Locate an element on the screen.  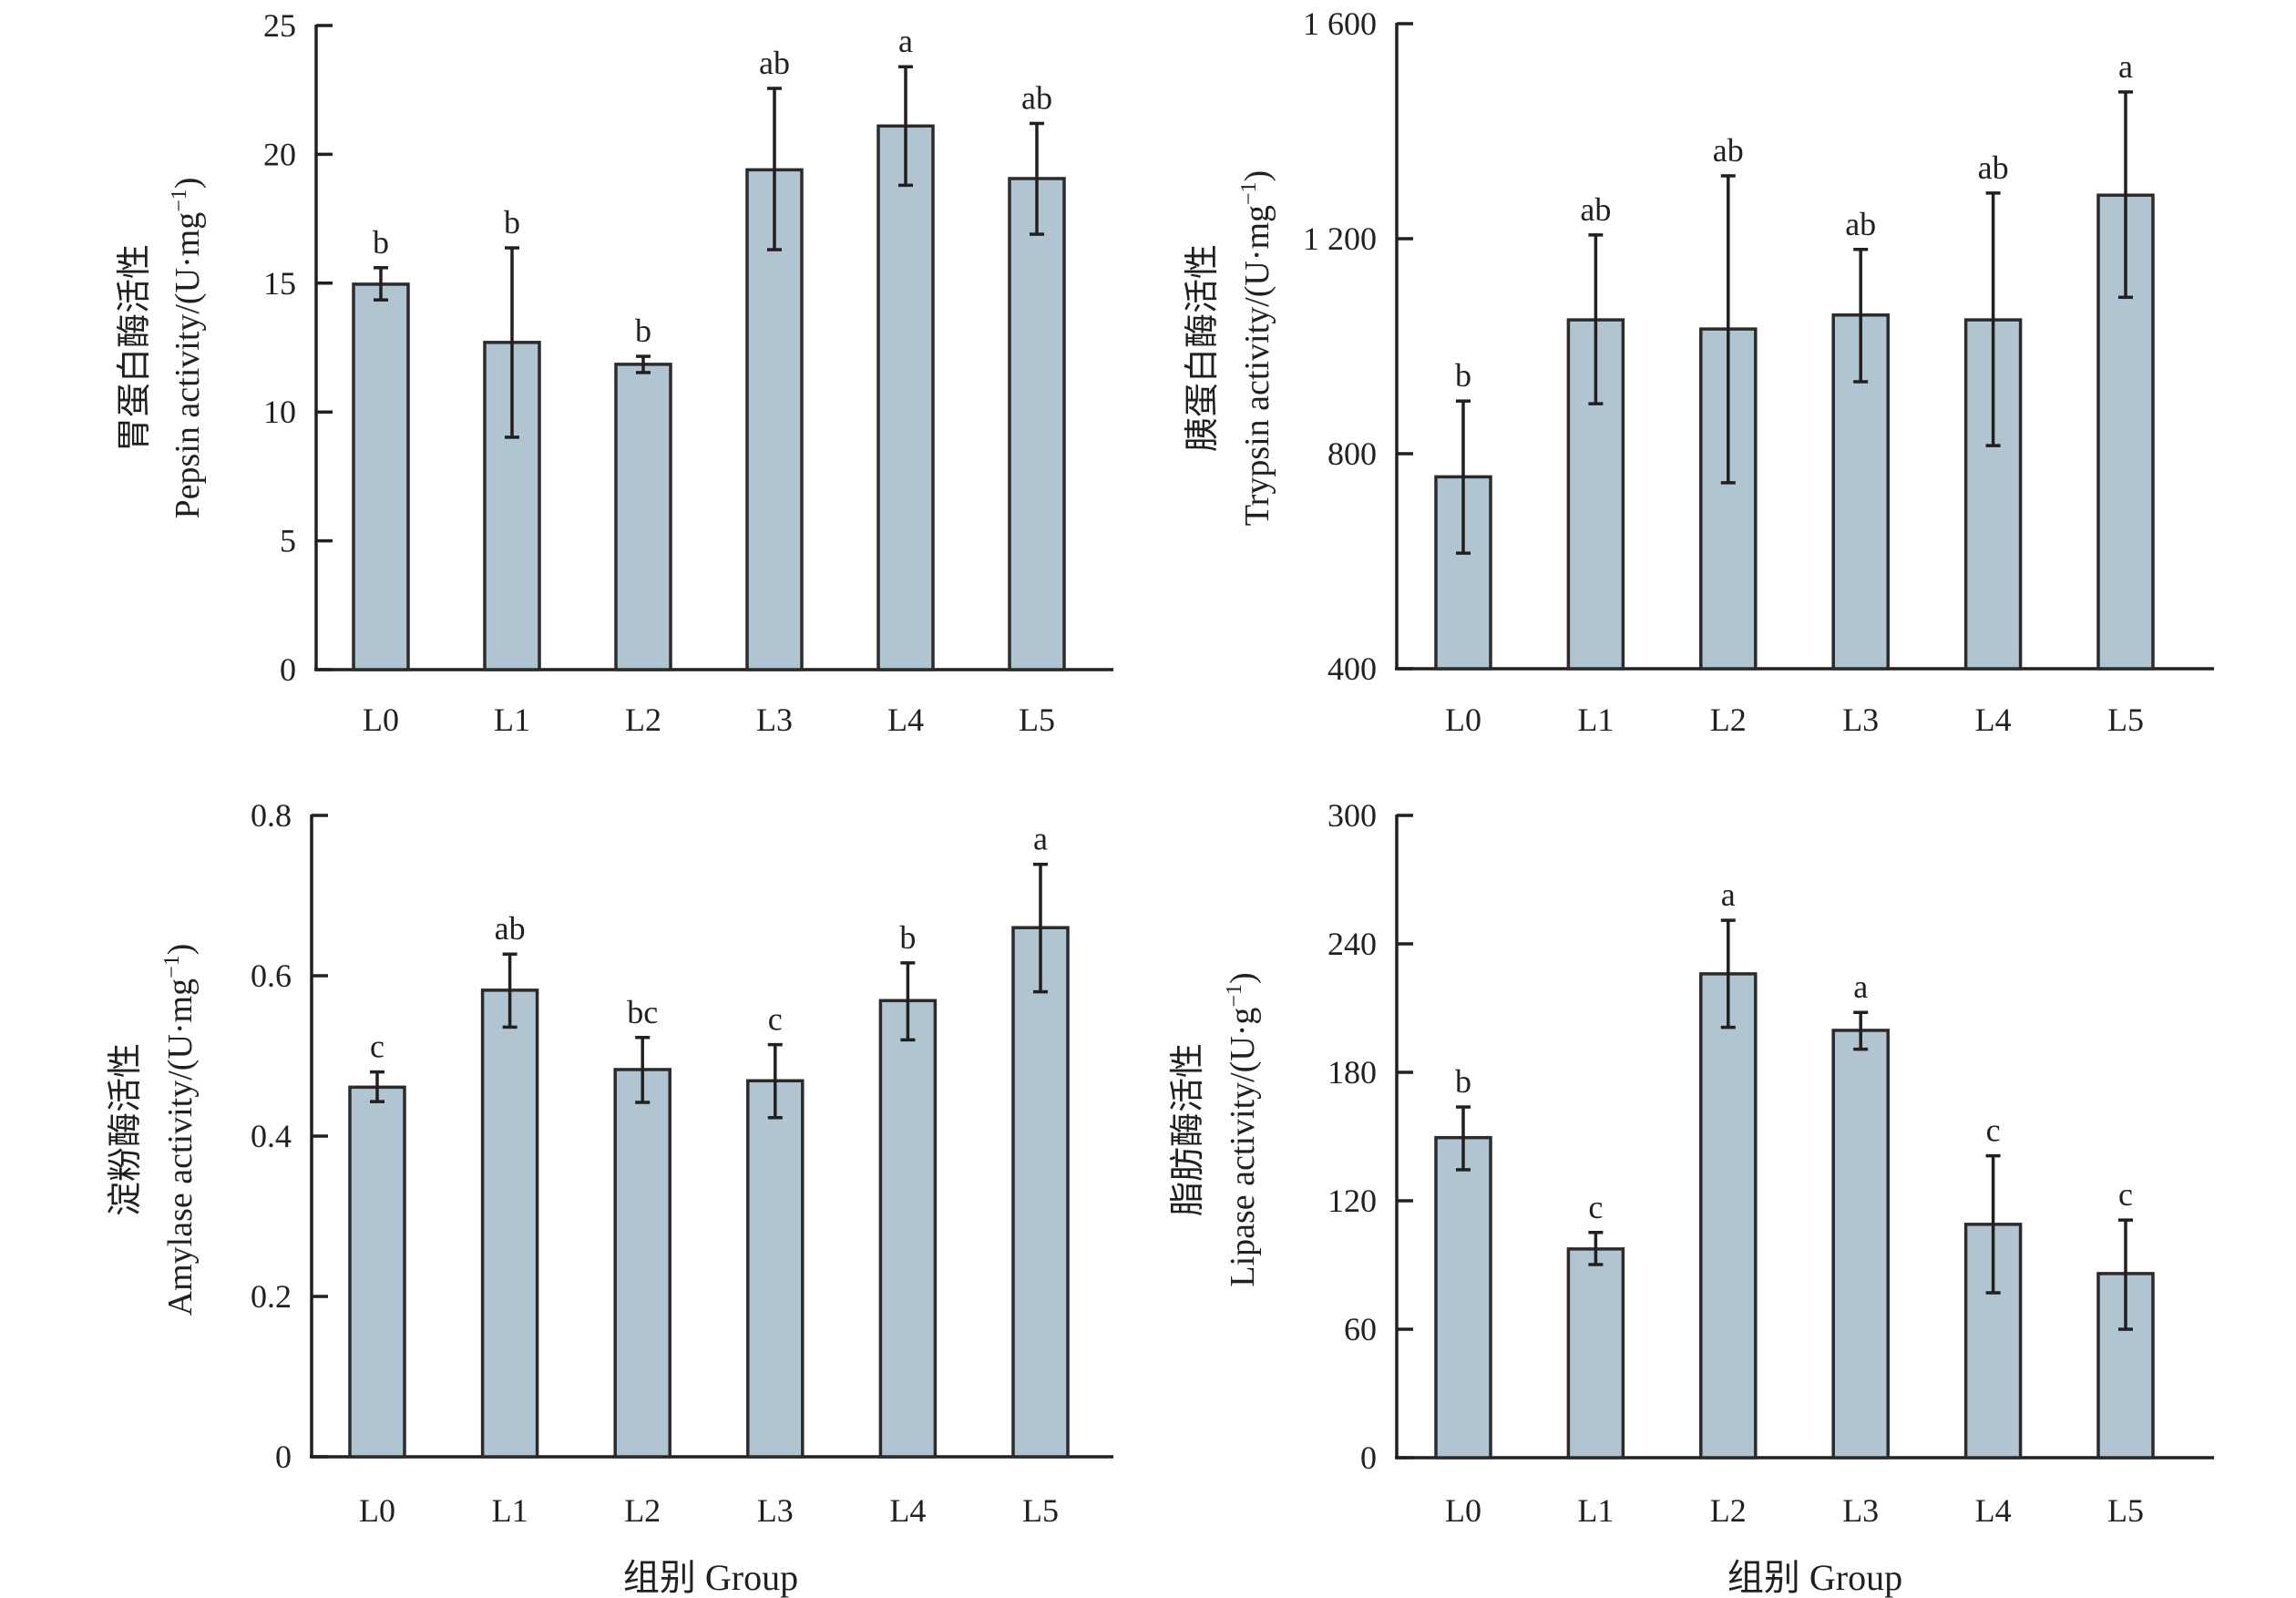
y-axis-label-en: Pepsin activity/(U·mg−1) is located at coordinates (187, 348).